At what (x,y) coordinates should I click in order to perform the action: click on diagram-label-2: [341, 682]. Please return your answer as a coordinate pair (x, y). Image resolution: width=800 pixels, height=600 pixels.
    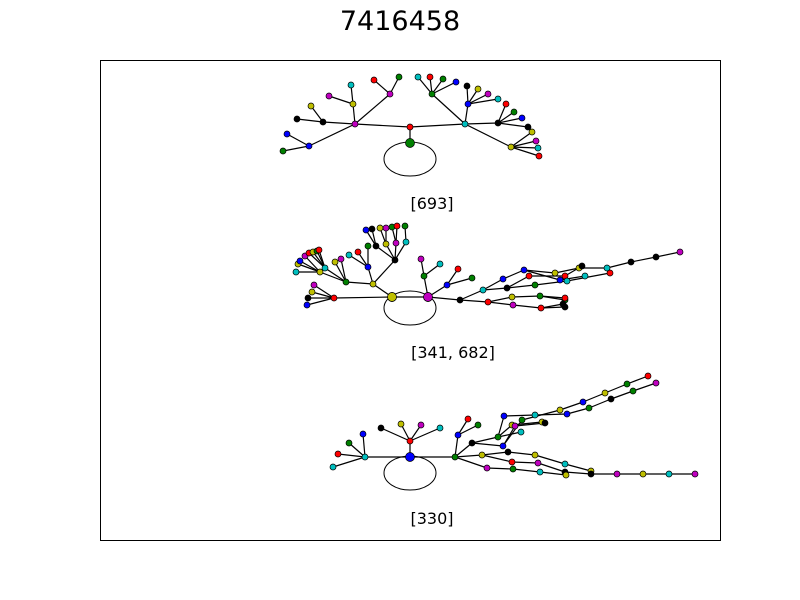
    Looking at the image, I should click on (453, 352).